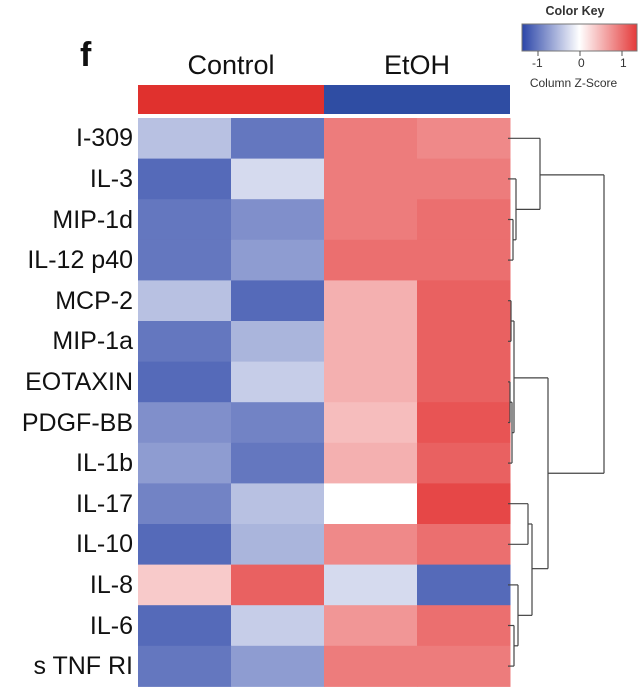  What do you see at coordinates (111, 178) in the screenshot?
I see `row-label: IL-3` at bounding box center [111, 178].